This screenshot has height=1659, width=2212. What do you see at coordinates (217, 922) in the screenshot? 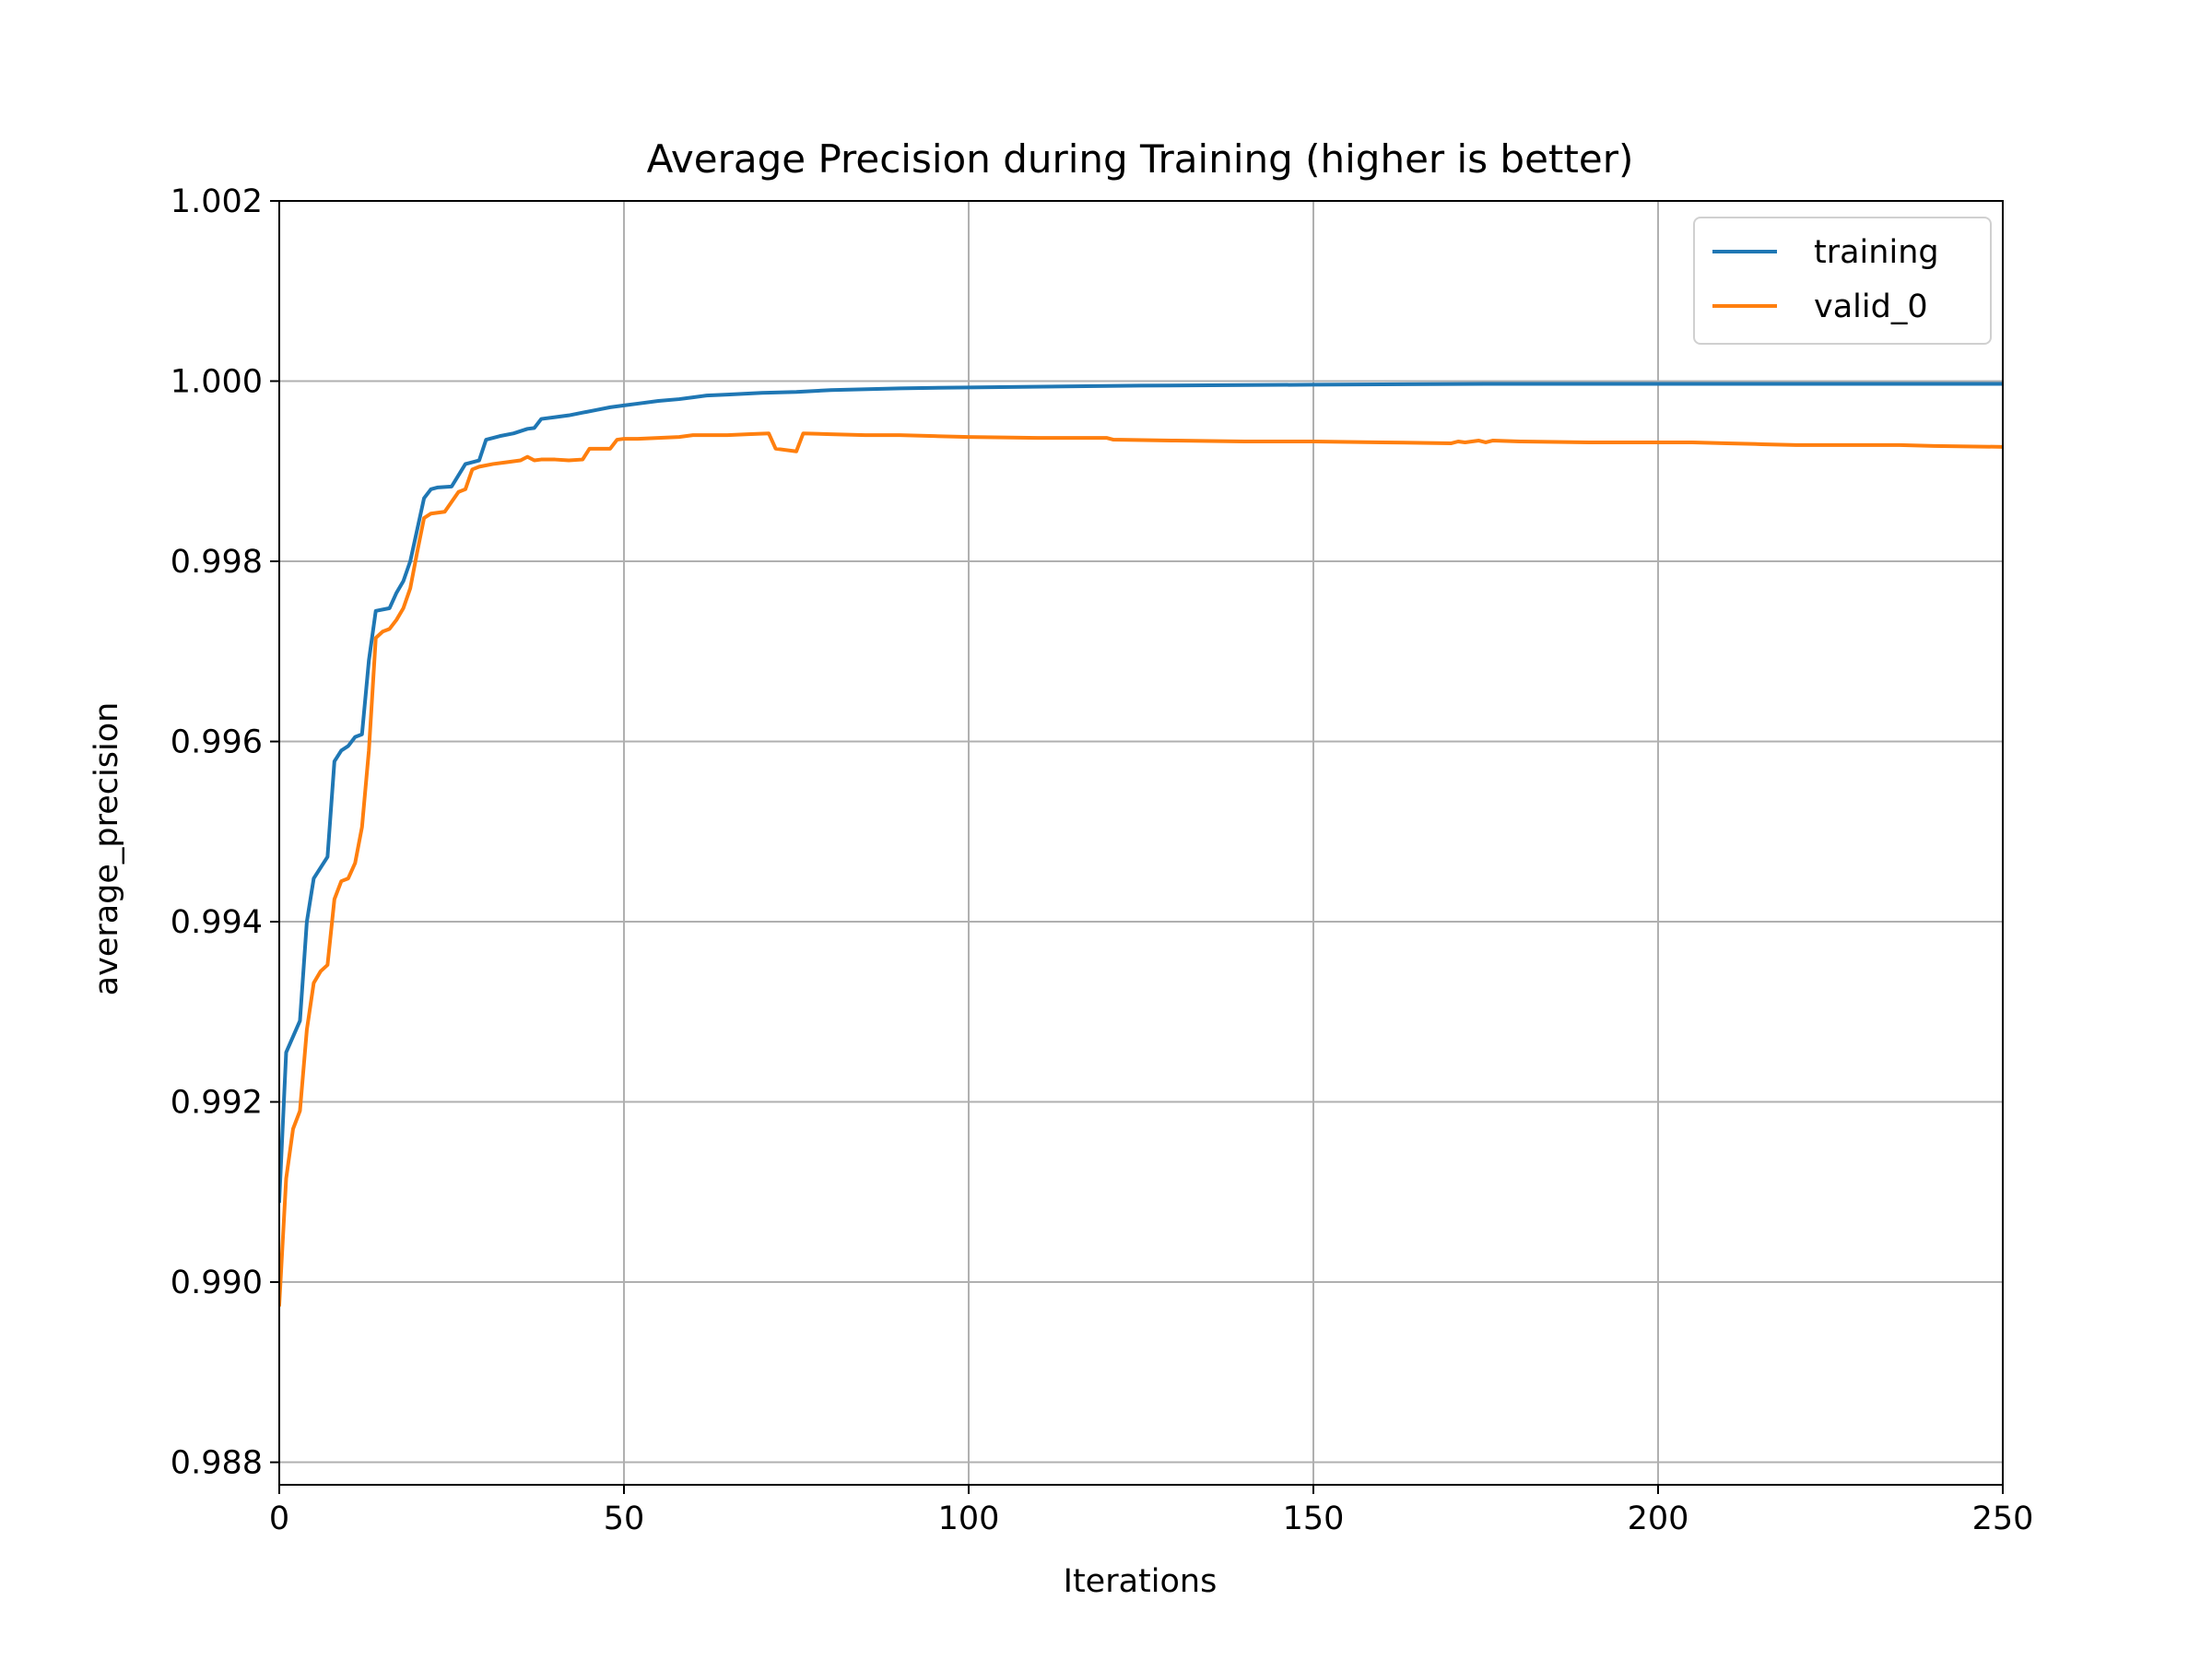
I see `y-tick-label: 0.994` at bounding box center [217, 922].